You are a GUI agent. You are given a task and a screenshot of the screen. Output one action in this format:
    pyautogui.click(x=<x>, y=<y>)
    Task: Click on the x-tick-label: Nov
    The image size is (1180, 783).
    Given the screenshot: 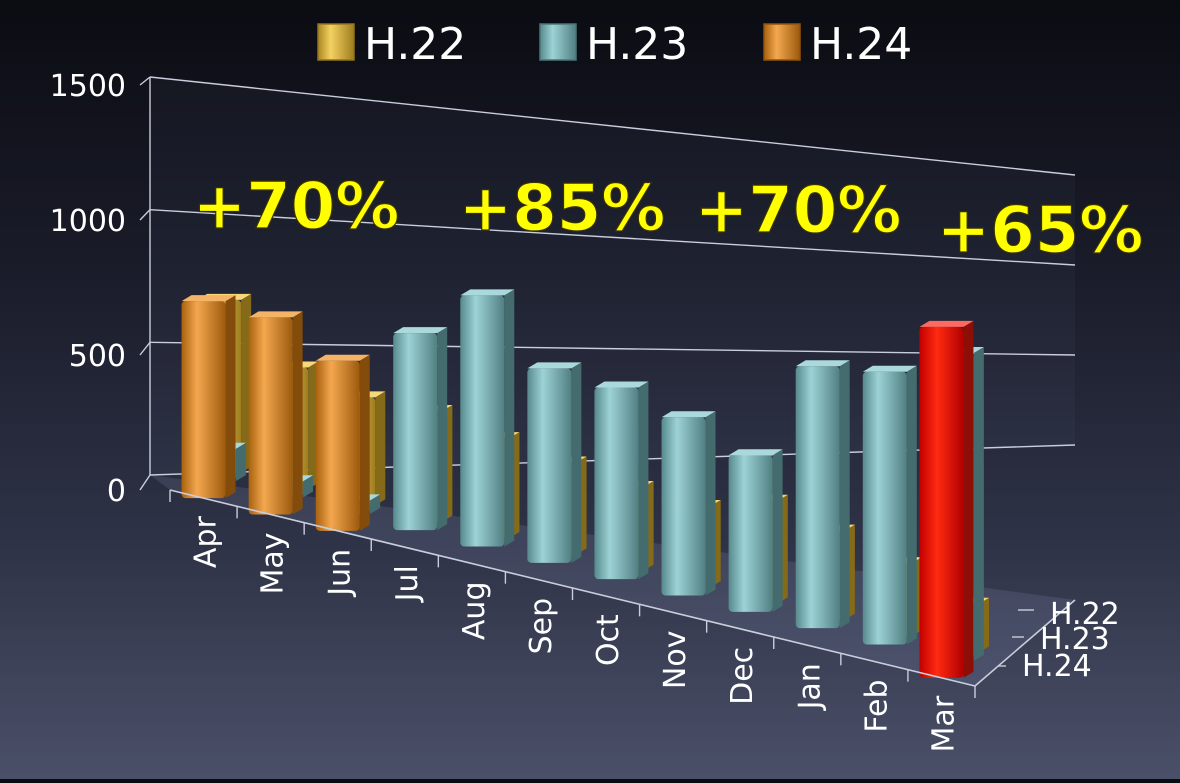 What is the action you would take?
    pyautogui.click(x=675, y=660)
    